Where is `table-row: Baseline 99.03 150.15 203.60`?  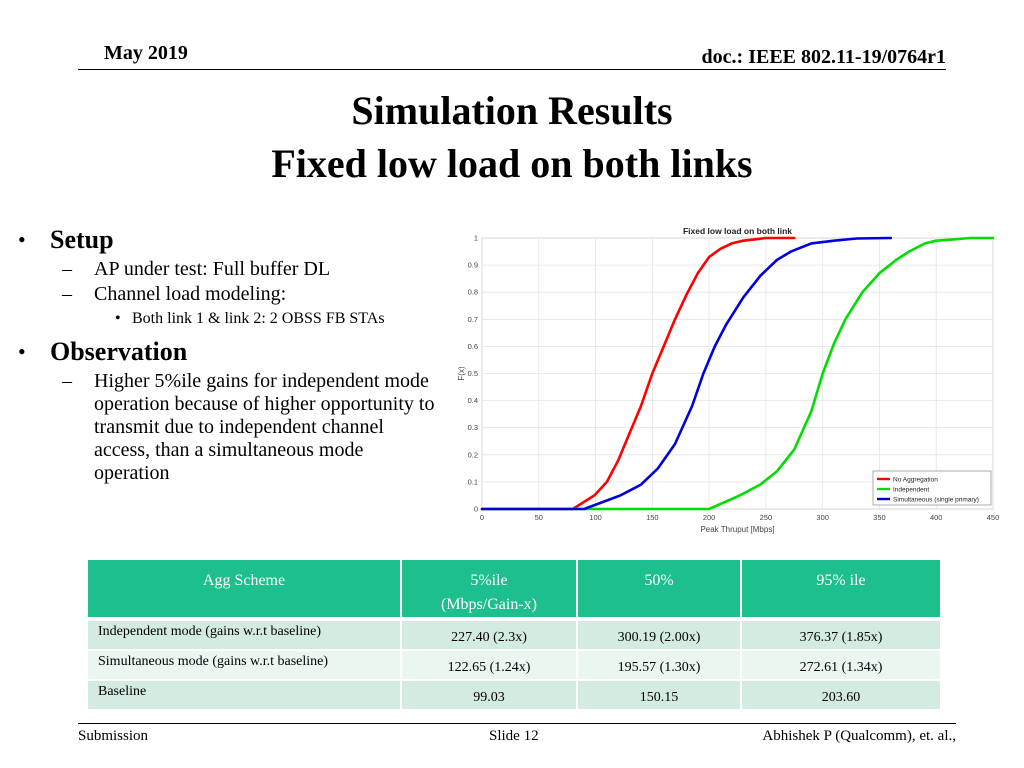
table-row: Baseline 99.03 150.15 203.60 is located at coordinates (514, 696).